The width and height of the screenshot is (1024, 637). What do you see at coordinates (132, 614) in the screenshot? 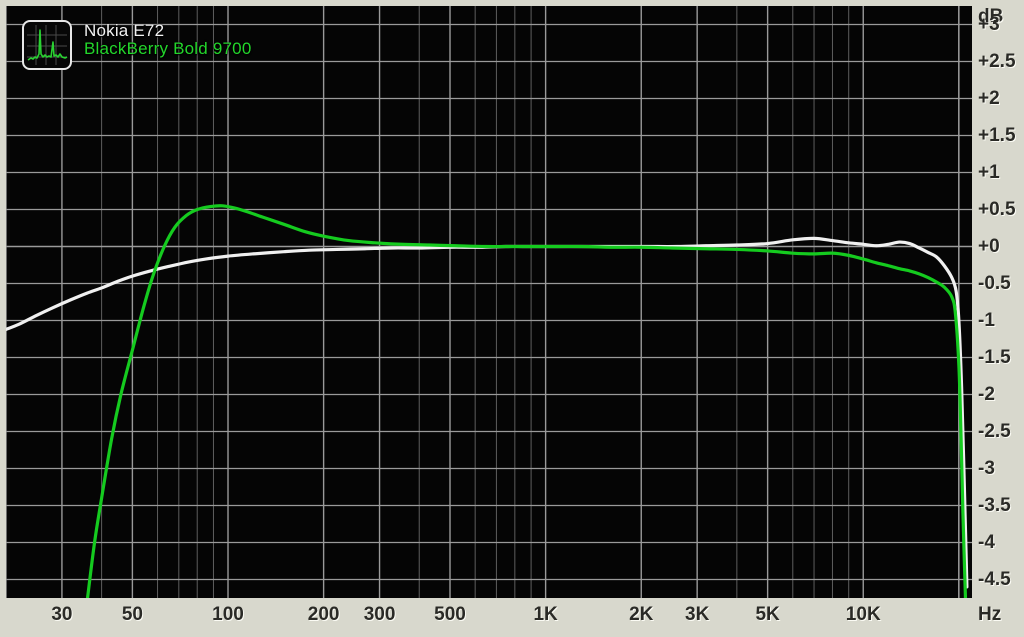
I see `x-tick-label: 50` at bounding box center [132, 614].